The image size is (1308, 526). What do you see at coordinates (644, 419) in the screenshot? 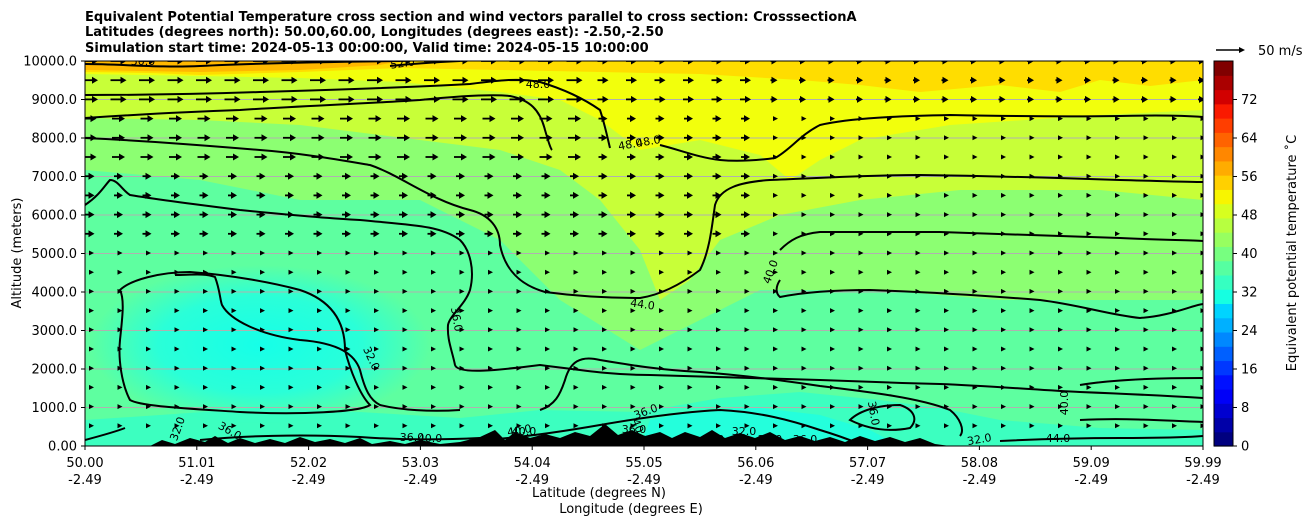
I see `field-band-turquoise-low` at bounding box center [644, 419].